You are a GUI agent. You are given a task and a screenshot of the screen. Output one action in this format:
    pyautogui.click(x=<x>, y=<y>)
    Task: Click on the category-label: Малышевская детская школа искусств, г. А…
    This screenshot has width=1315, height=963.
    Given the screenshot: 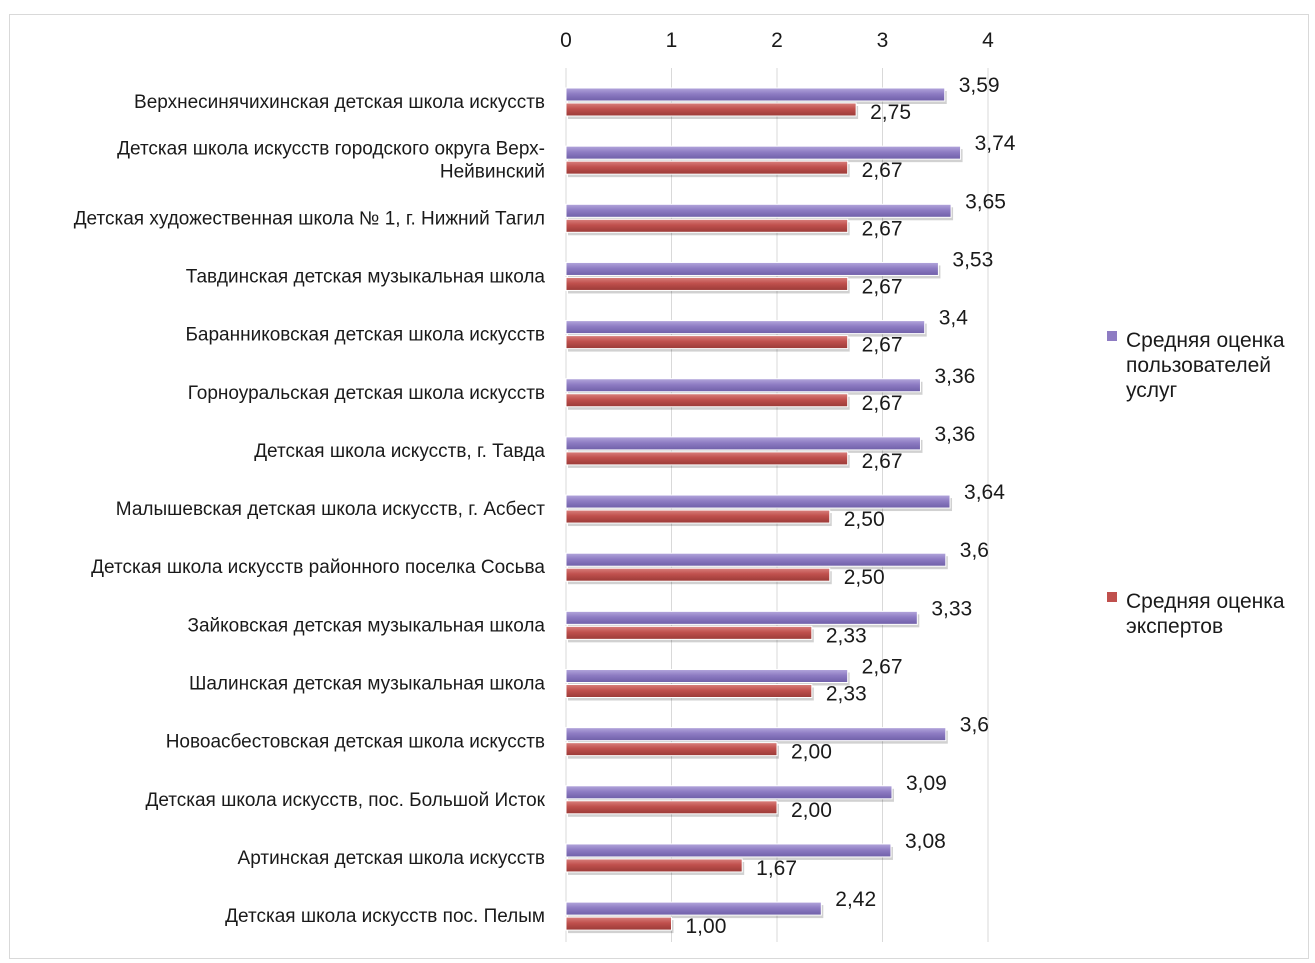 What is the action you would take?
    pyautogui.click(x=330, y=509)
    